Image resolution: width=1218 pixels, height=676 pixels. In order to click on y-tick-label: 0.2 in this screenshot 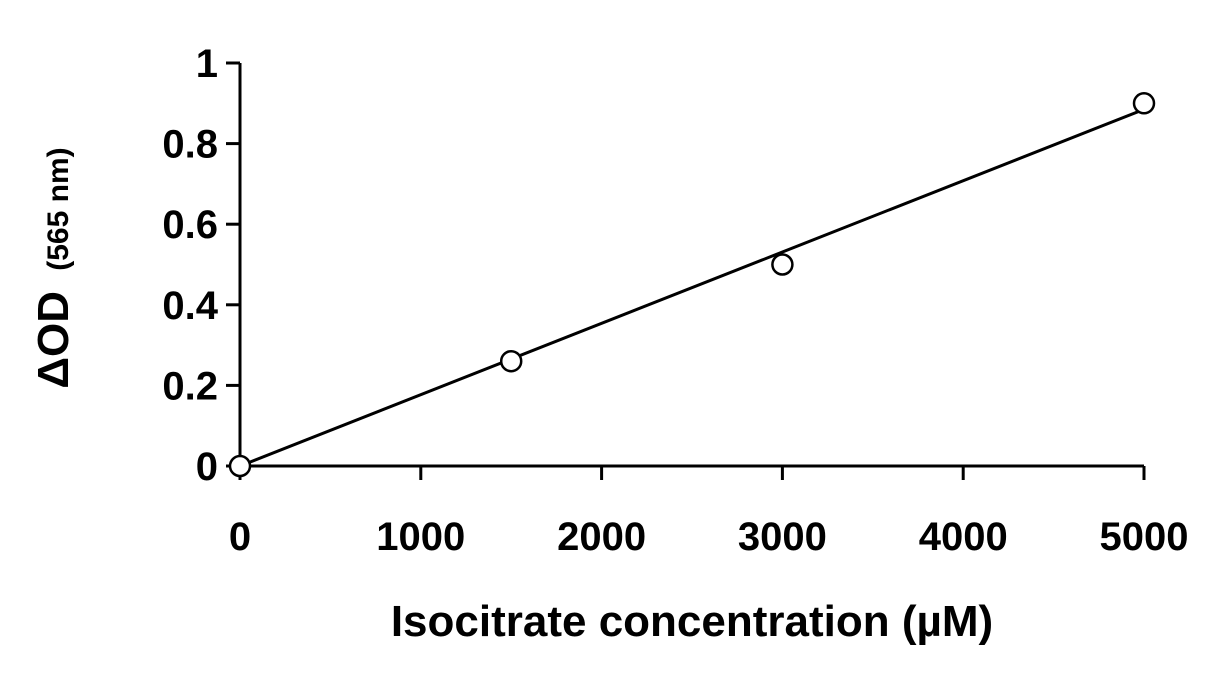, I will do `click(190, 386)`.